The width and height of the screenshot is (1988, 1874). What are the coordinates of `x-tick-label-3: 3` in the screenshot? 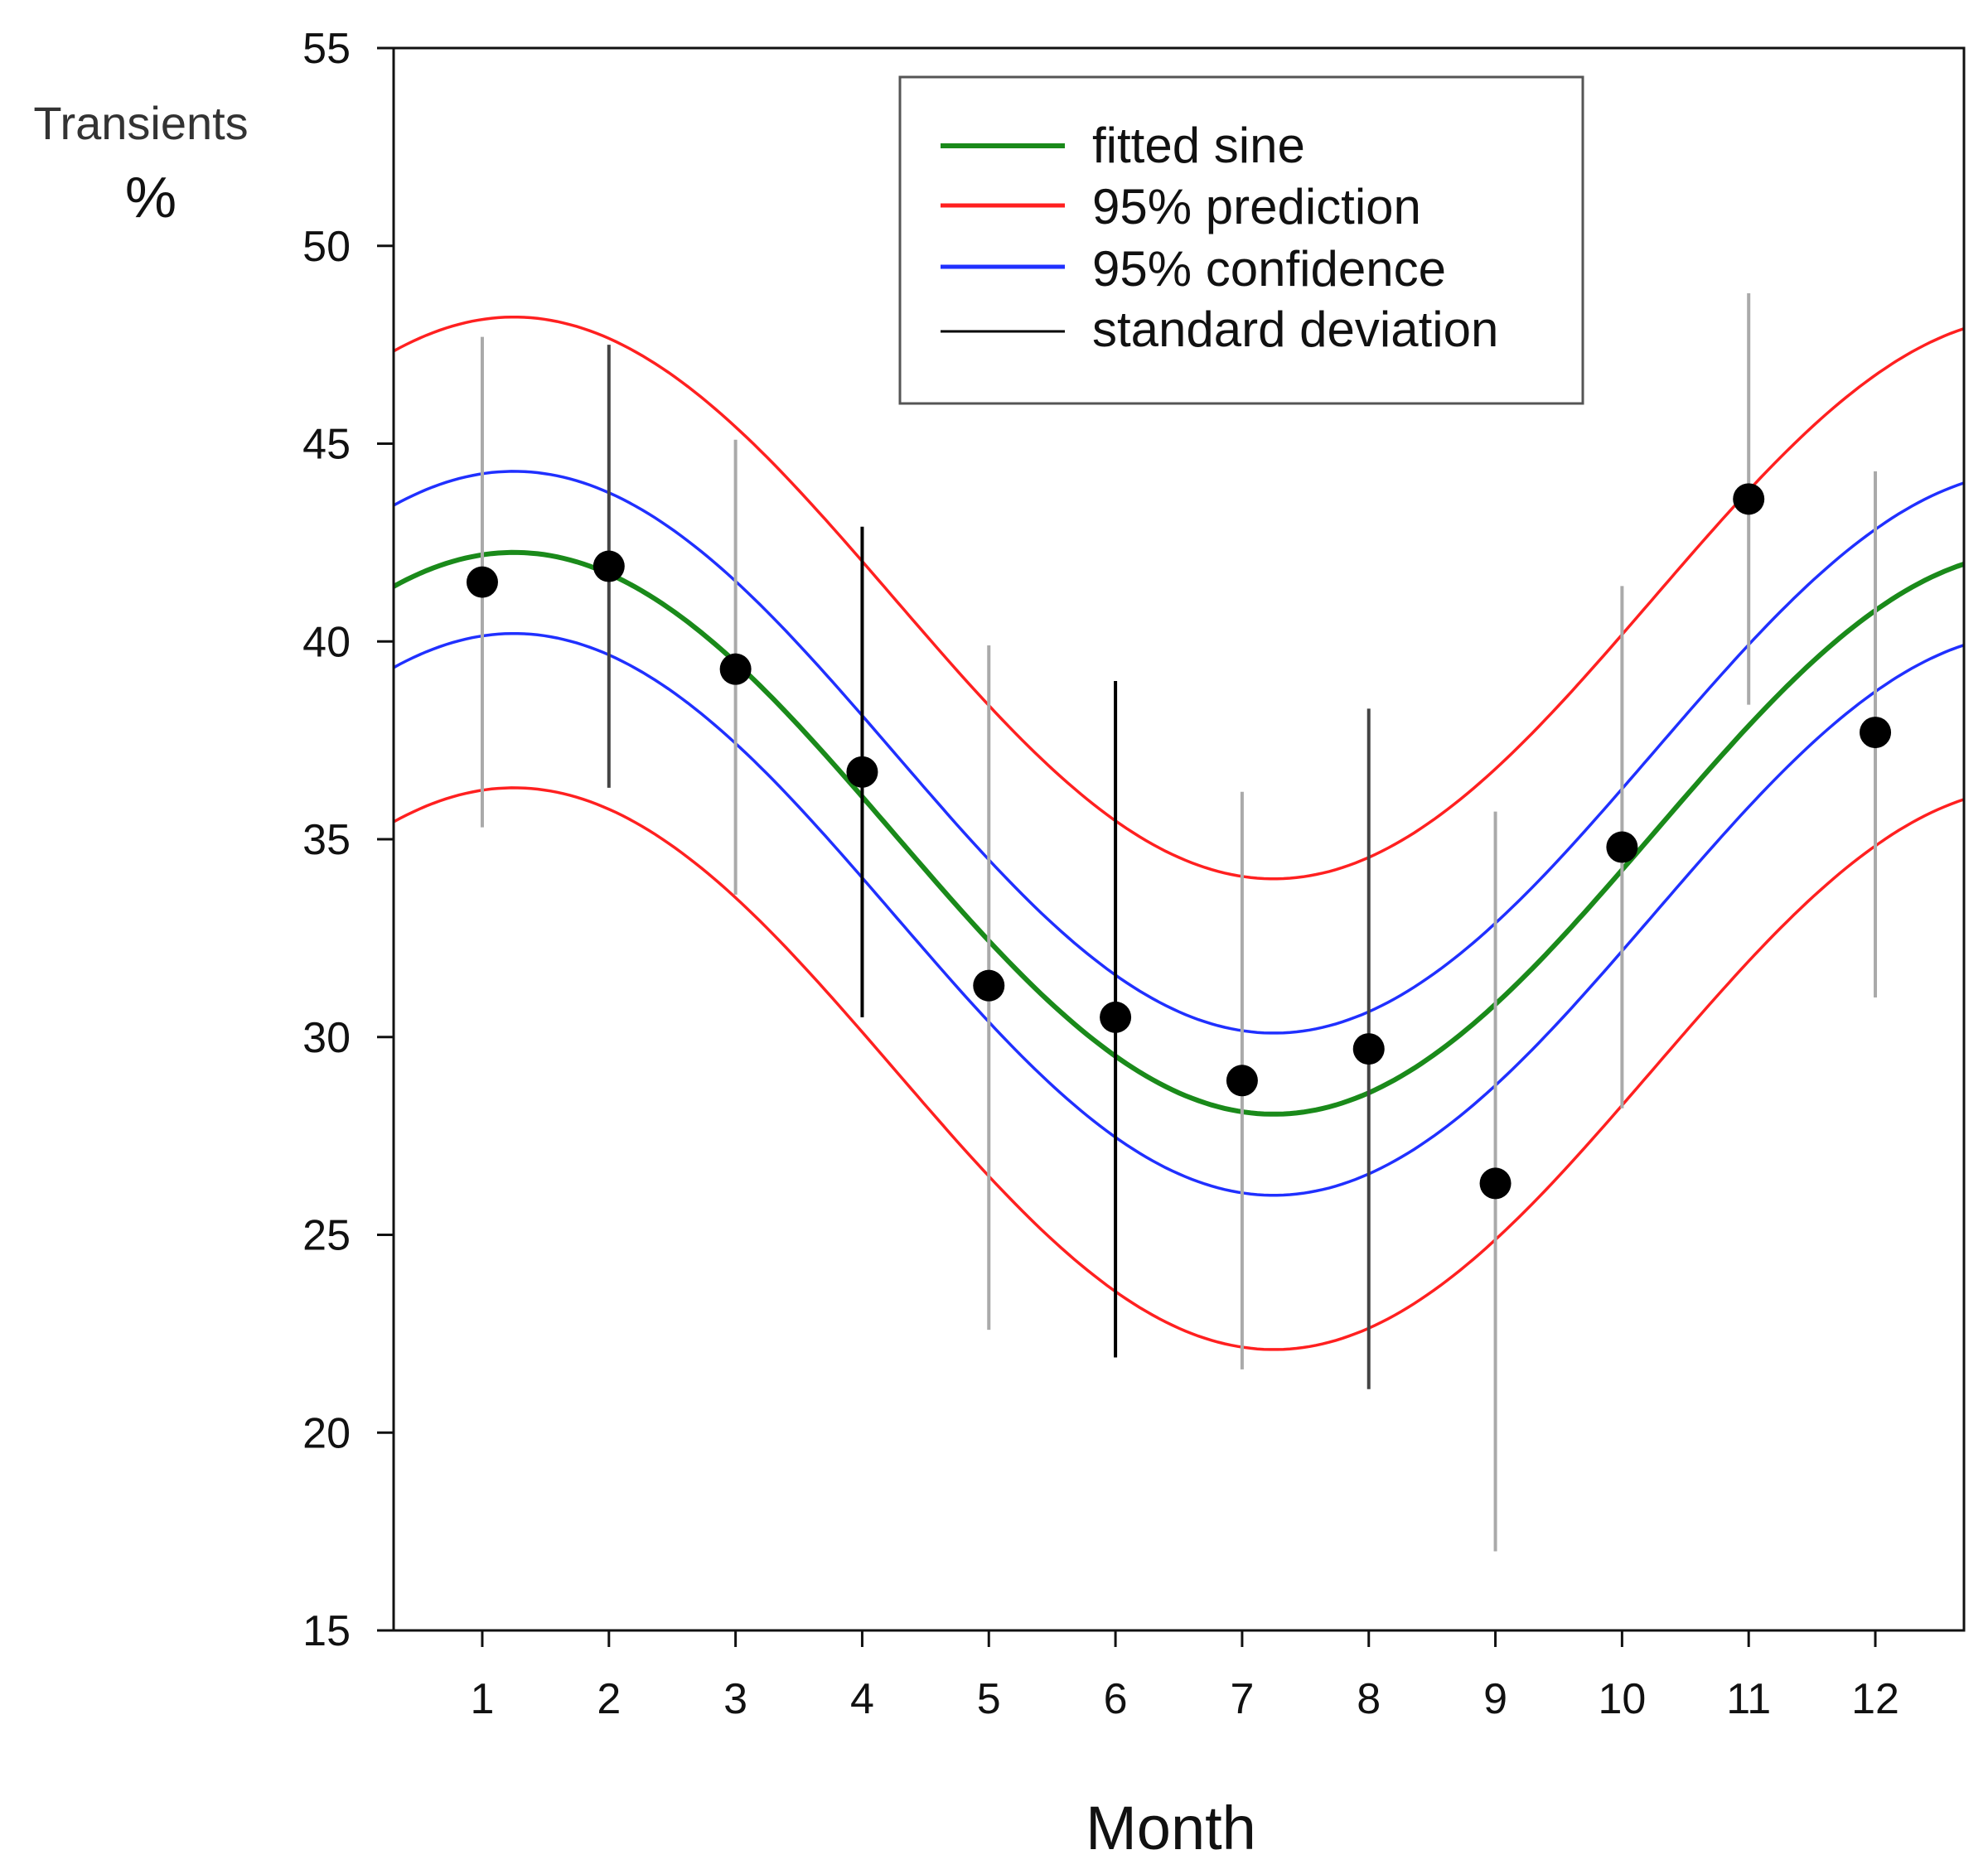 It's located at (735, 1699).